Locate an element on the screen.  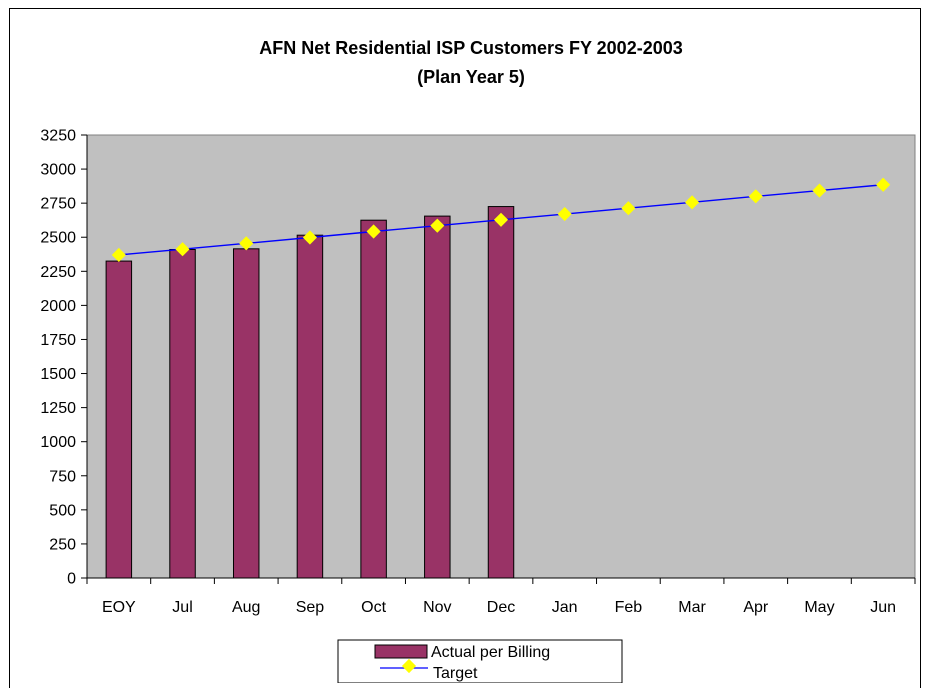
x-tick-label: Dec is located at coordinates (501, 607).